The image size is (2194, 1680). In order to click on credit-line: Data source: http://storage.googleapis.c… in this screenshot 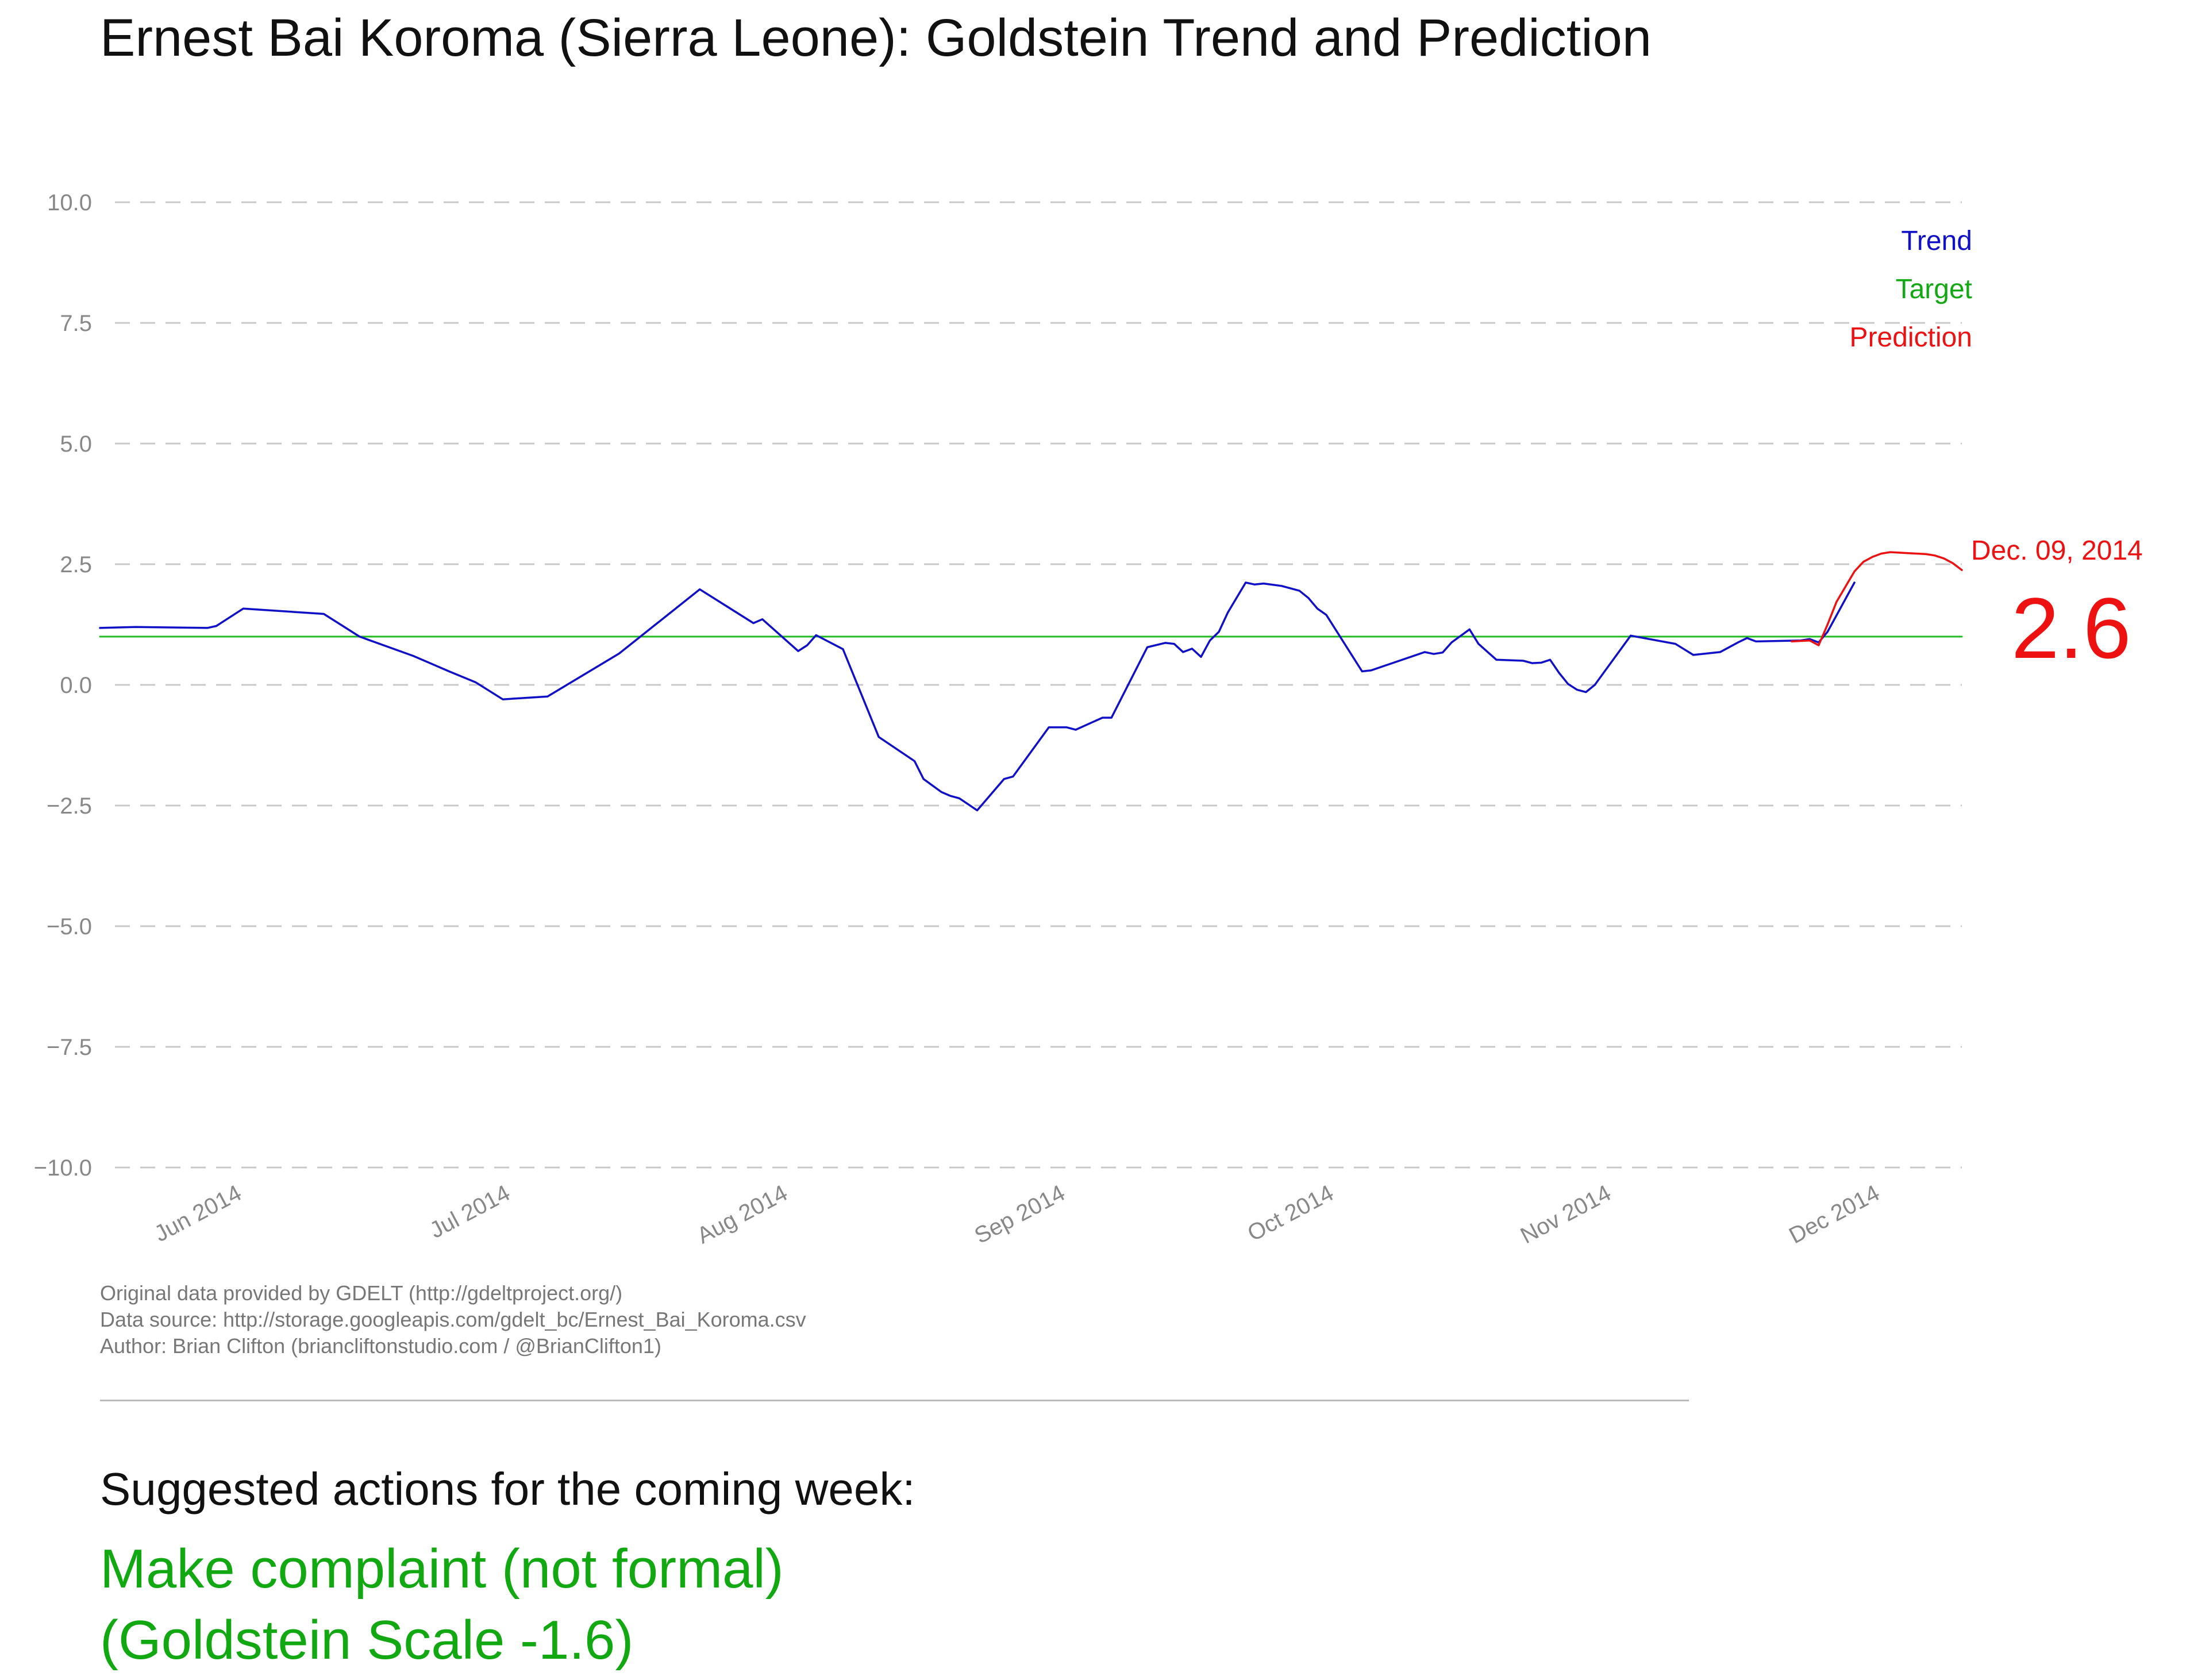, I will do `click(453, 1320)`.